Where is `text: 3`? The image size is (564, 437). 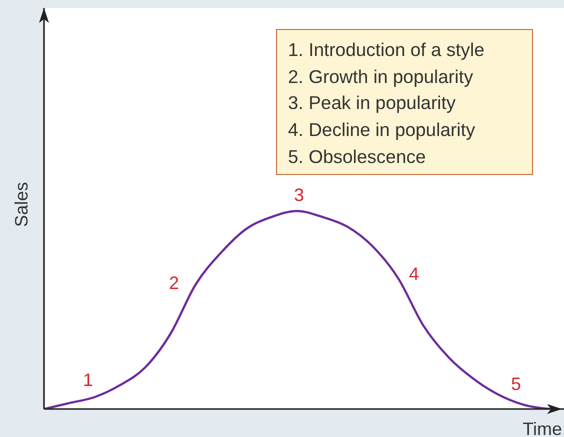 text: 3 is located at coordinates (299, 195).